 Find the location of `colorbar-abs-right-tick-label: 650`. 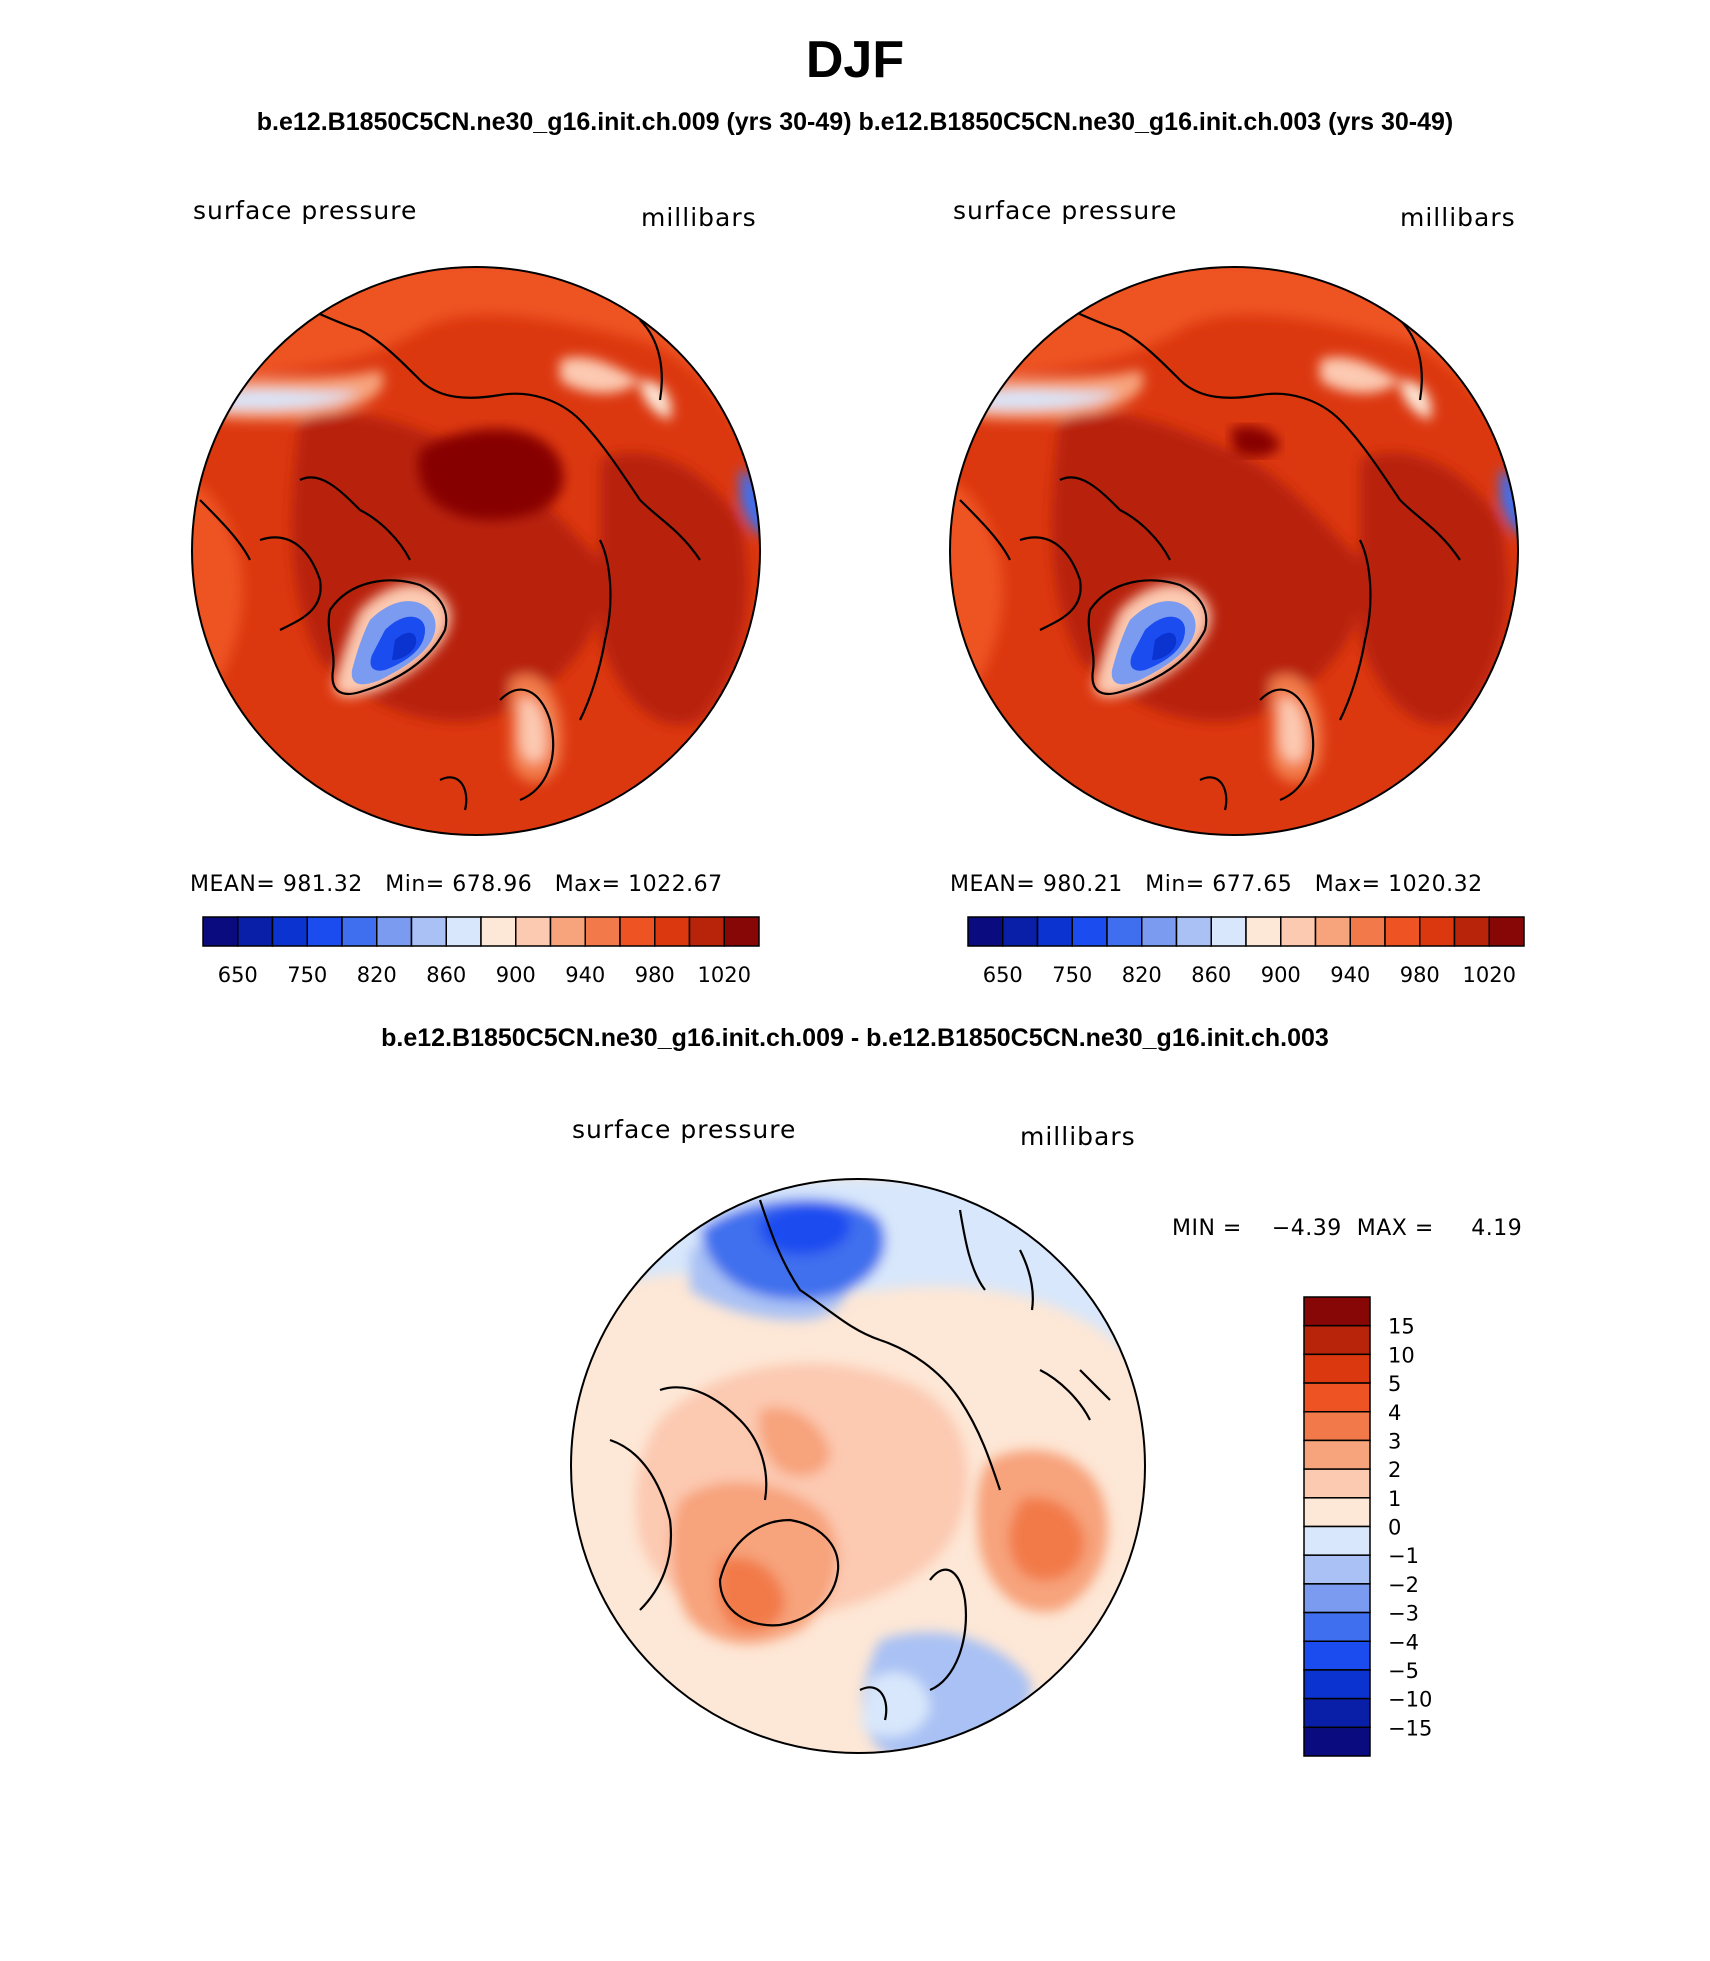

colorbar-abs-right-tick-label: 650 is located at coordinates (1003, 975).